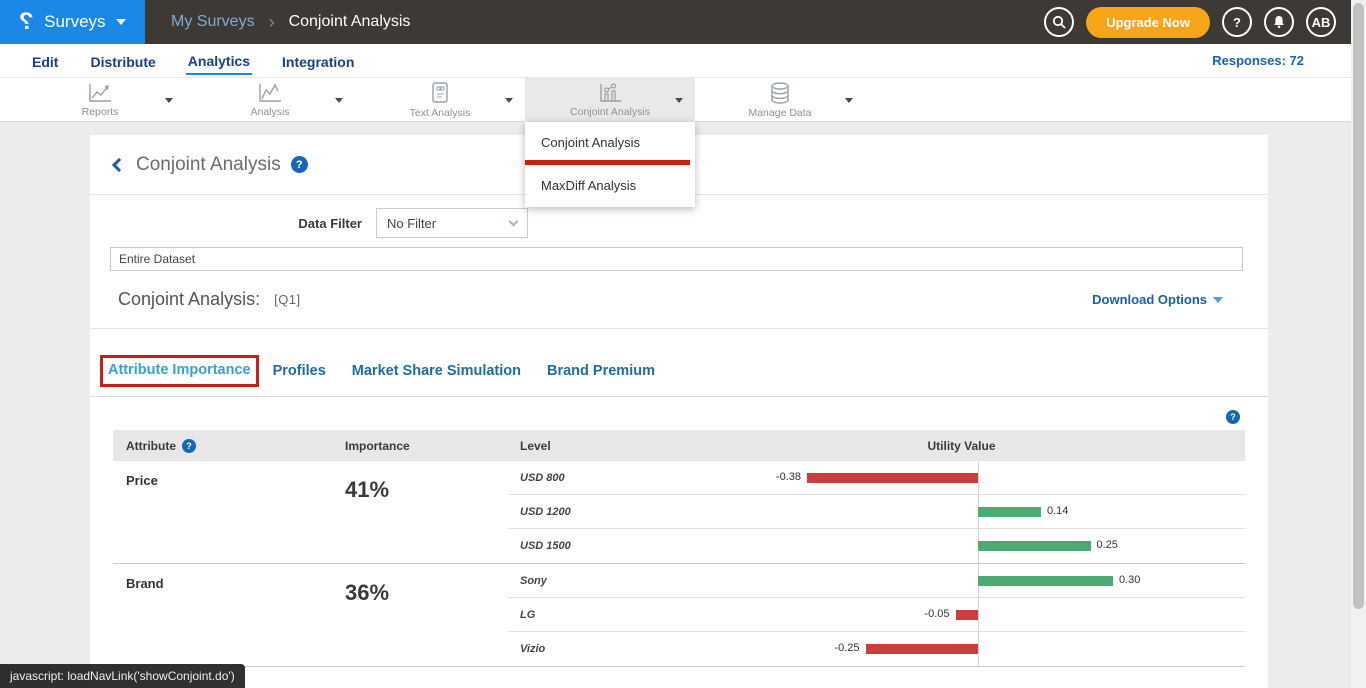  Describe the element at coordinates (100, 100) in the screenshot. I see `toolbar-item-reports: Reports` at that location.